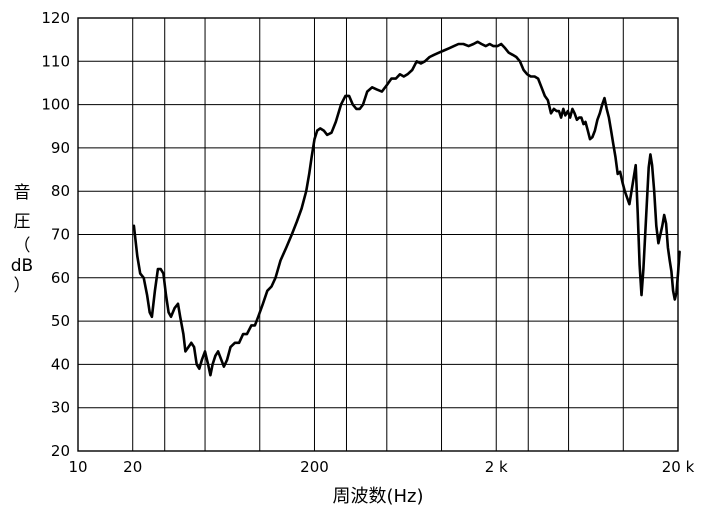 This screenshot has width=702, height=515. Describe the element at coordinates (55, 105) in the screenshot. I see `y-tick-label: 100` at that location.